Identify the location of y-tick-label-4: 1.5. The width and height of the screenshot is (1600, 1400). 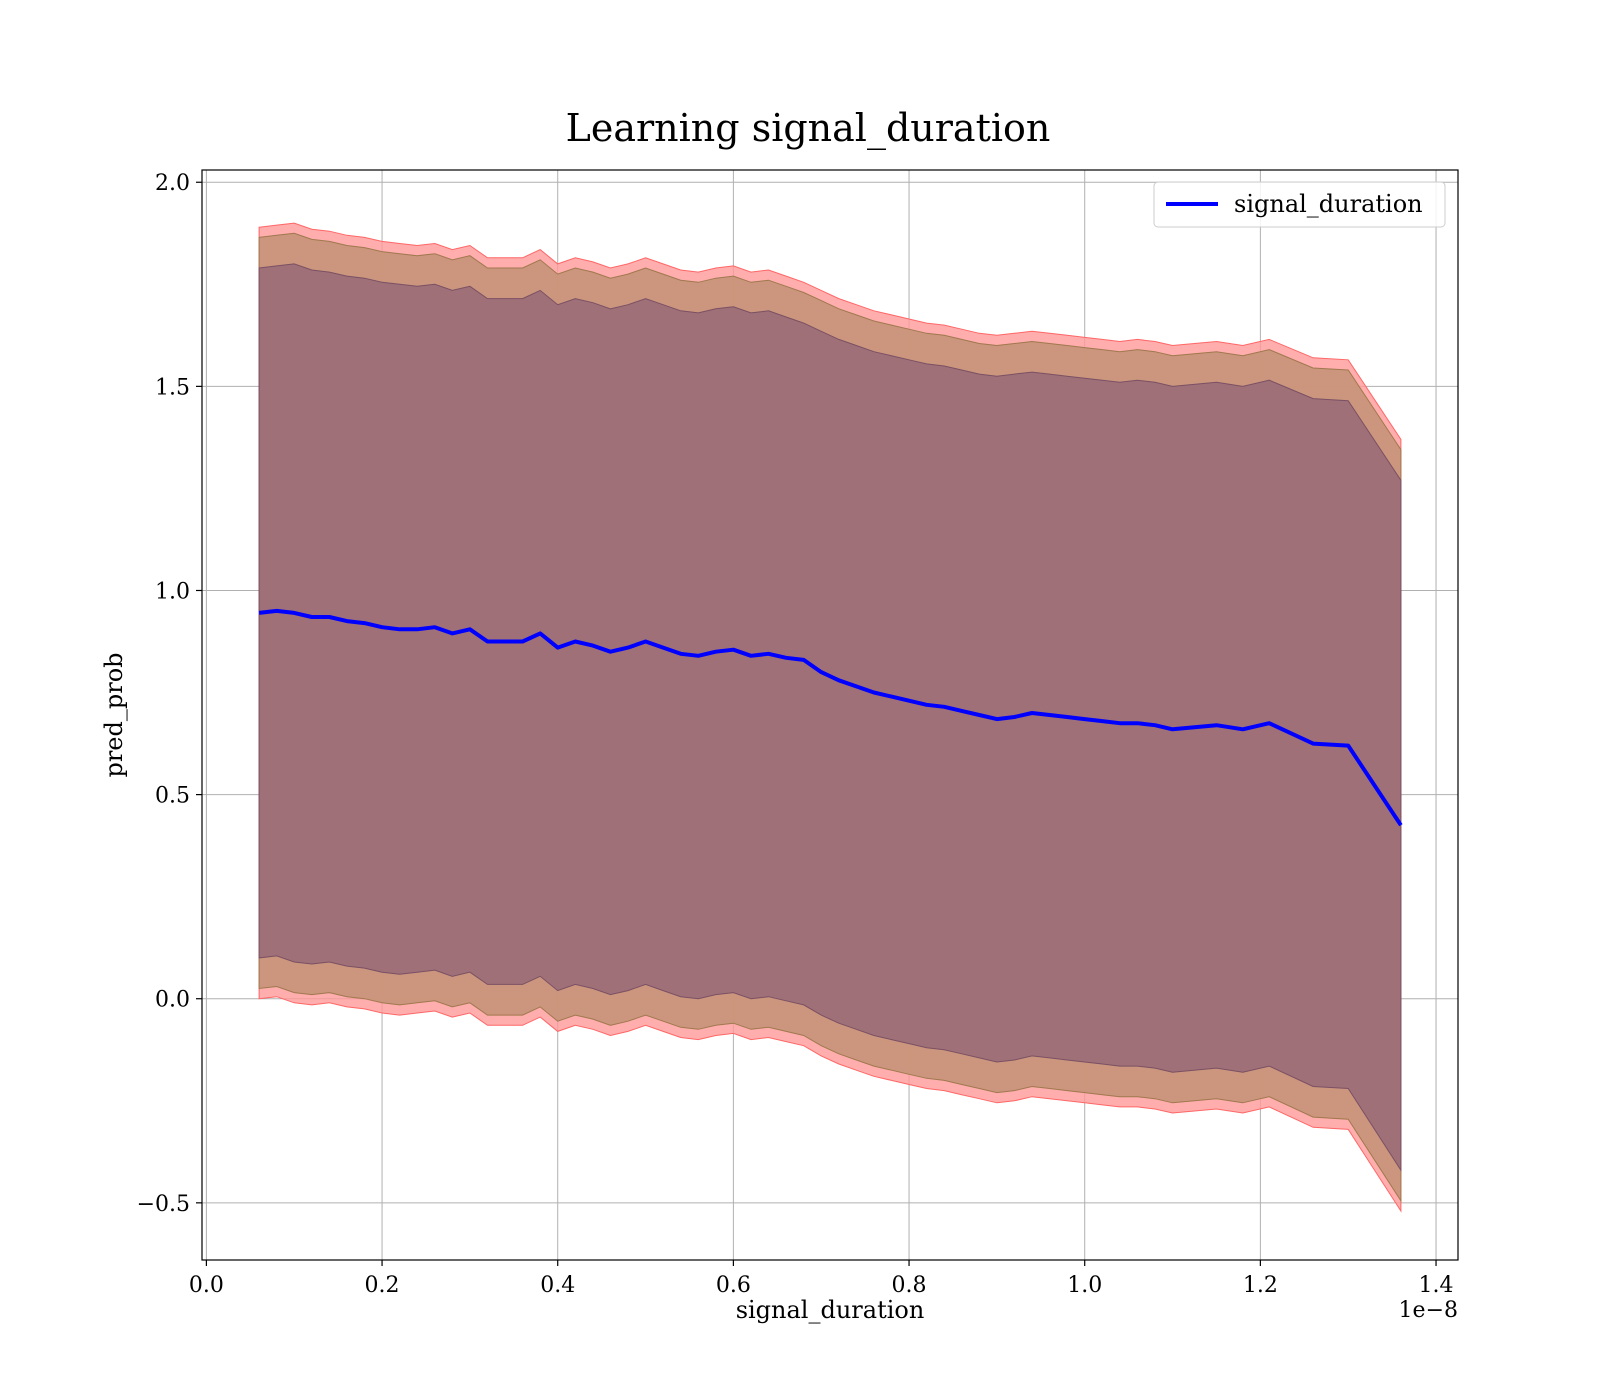
(172, 387).